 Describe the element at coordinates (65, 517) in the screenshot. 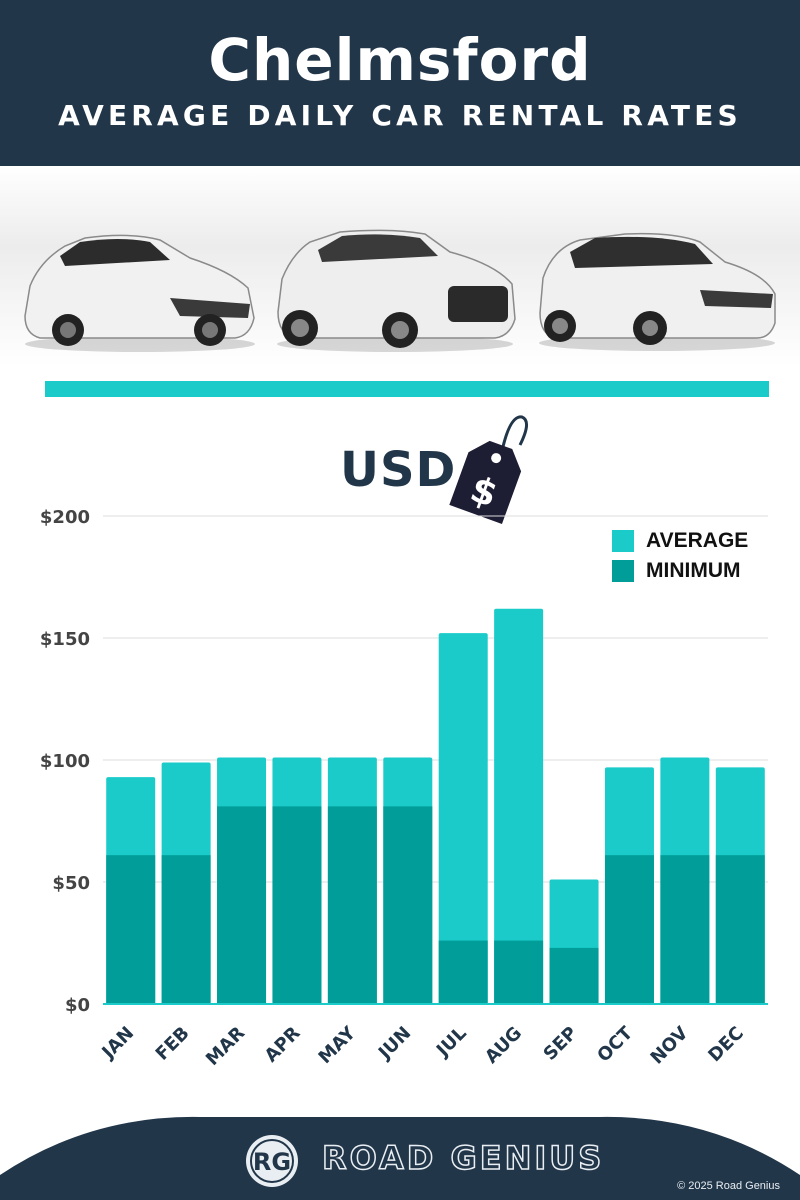

I see `y-tick-label: $200` at that location.